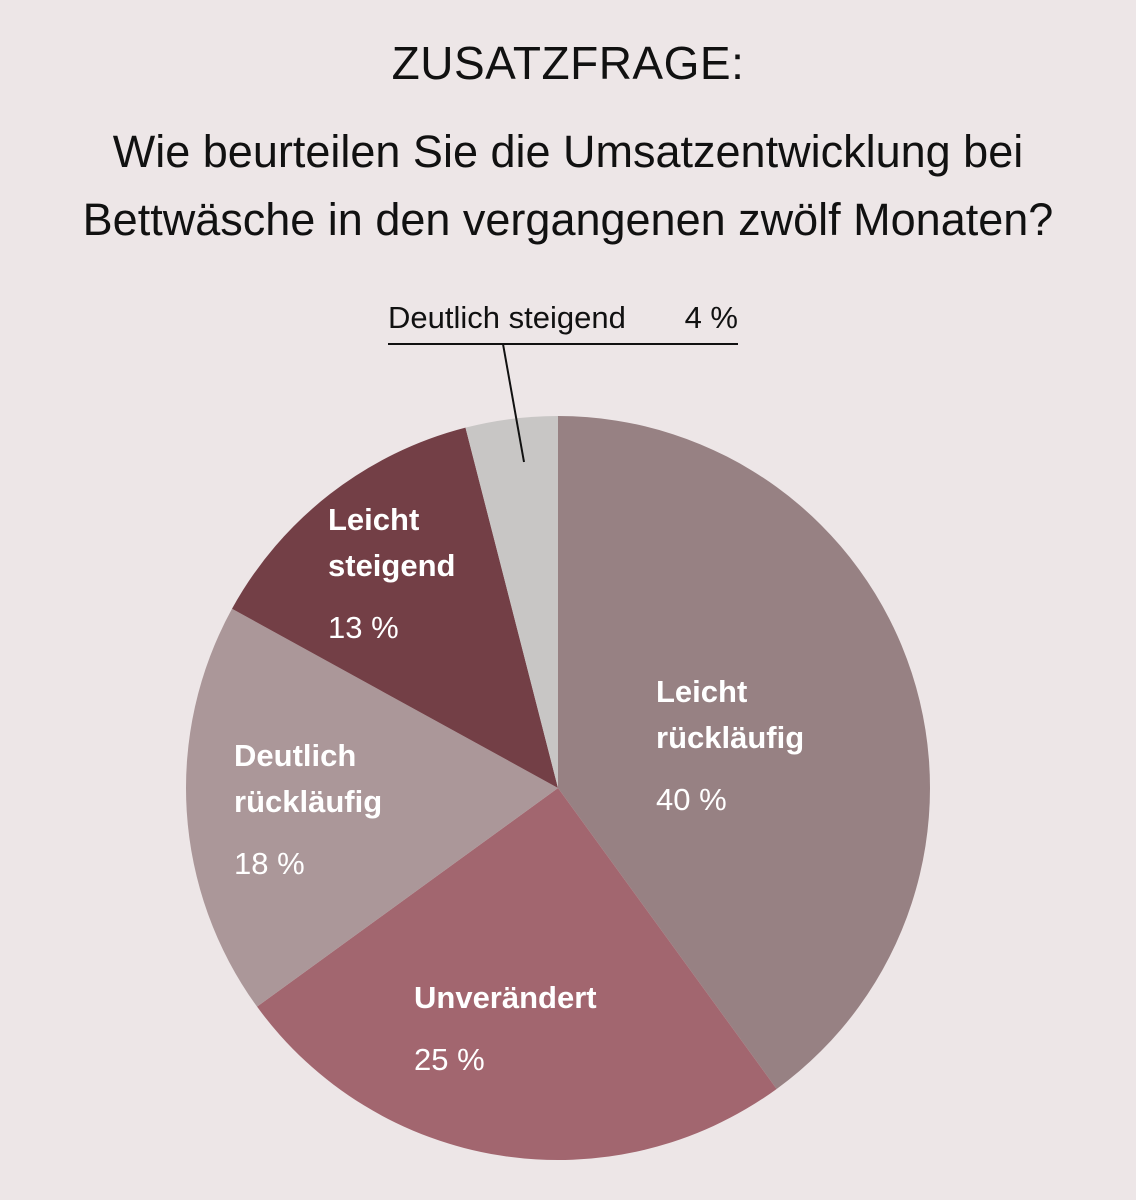 This screenshot has height=1200, width=1136. Describe the element at coordinates (711, 317) in the screenshot. I see `callout-value-deutlich-steigend: 4 %` at that location.